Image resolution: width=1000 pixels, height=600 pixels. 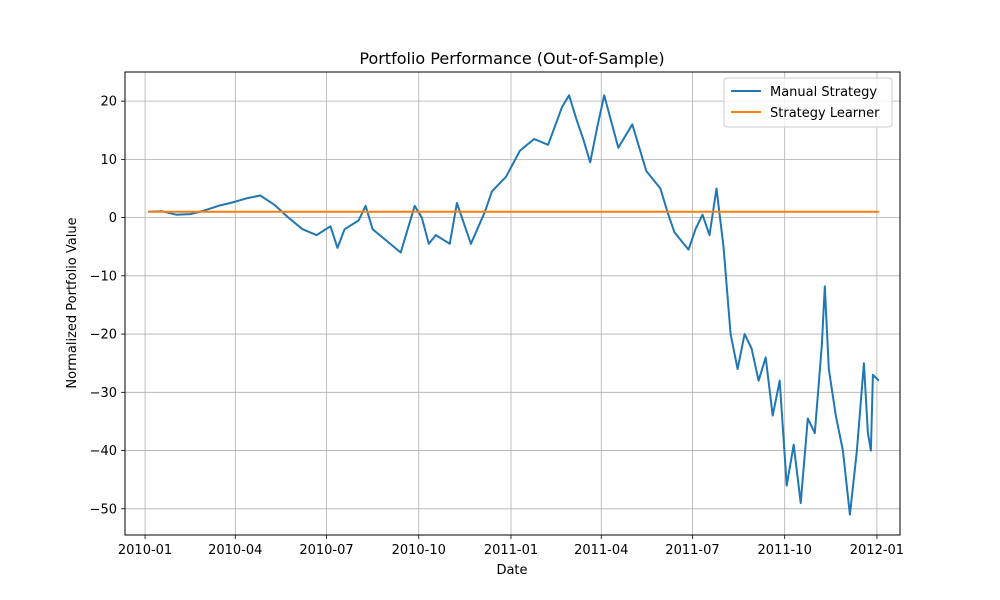 What do you see at coordinates (72, 302) in the screenshot?
I see `y-axis-title: Normalized Portfolio Value` at bounding box center [72, 302].